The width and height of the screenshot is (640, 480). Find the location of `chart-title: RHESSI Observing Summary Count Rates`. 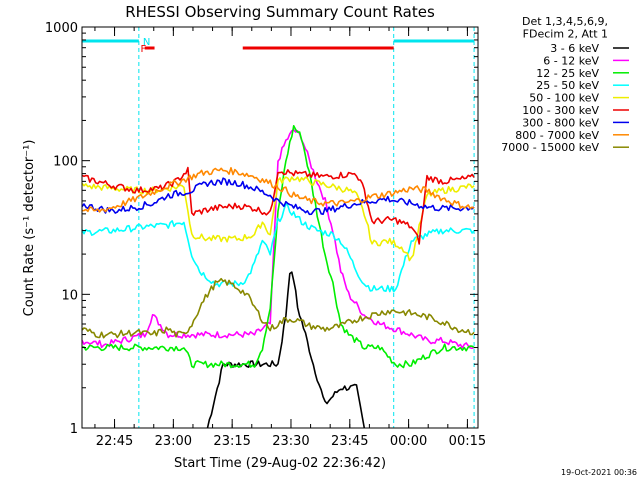

chart-title: RHESSI Observing Summary Count Rates is located at coordinates (280, 12).